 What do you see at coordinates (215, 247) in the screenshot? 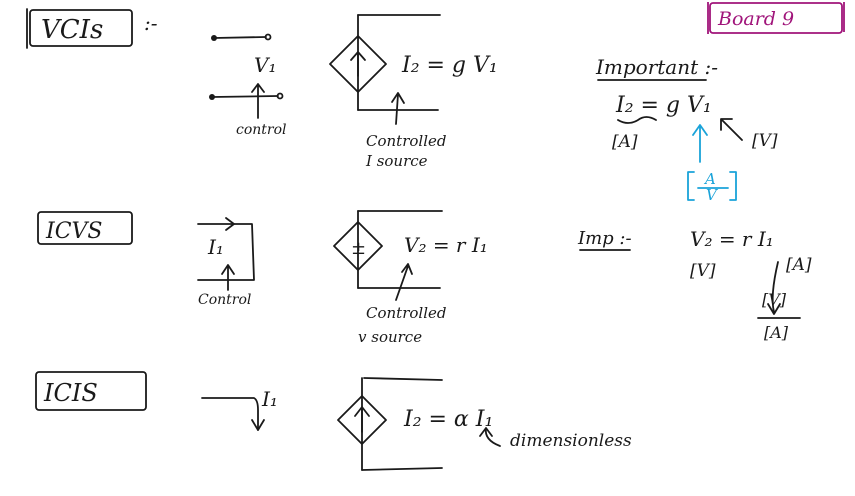
I see `icvs-input-label: I₁` at bounding box center [215, 247].